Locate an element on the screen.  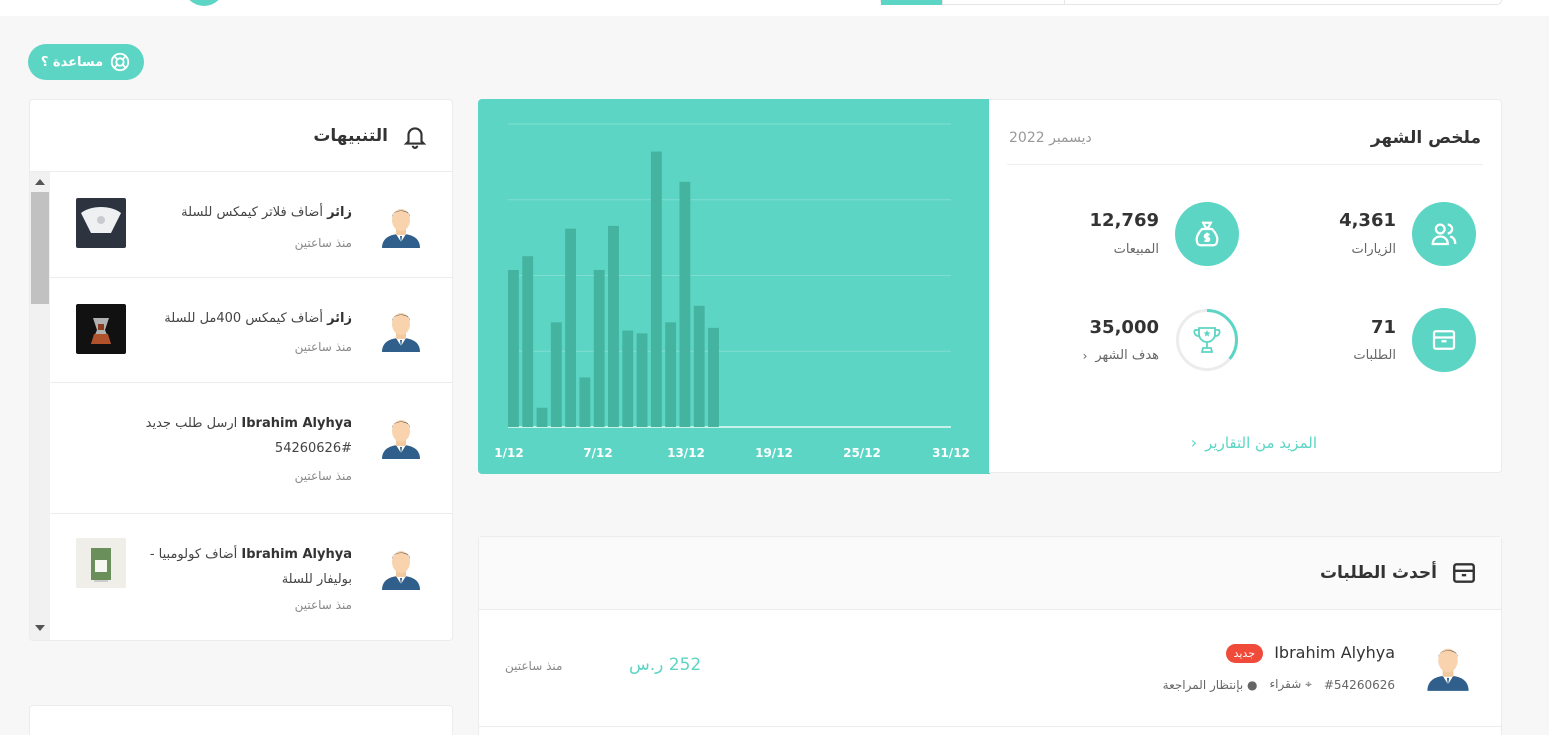
alert-item: زائر أضاف فلاتر كيمكس للسلة منذ ساعتين is located at coordinates (251, 225).